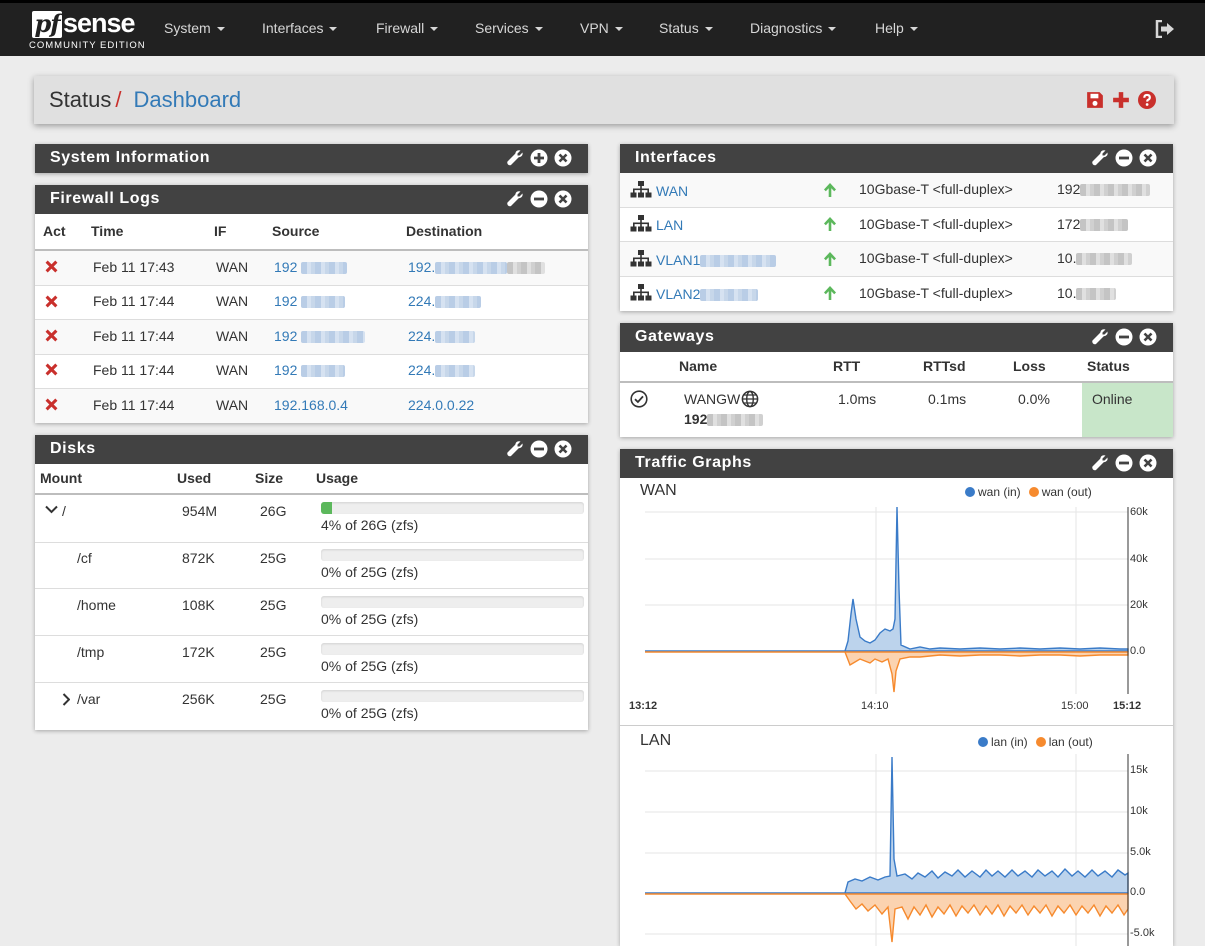  What do you see at coordinates (707, 294) in the screenshot?
I see `interface-link: VLAN2` at bounding box center [707, 294].